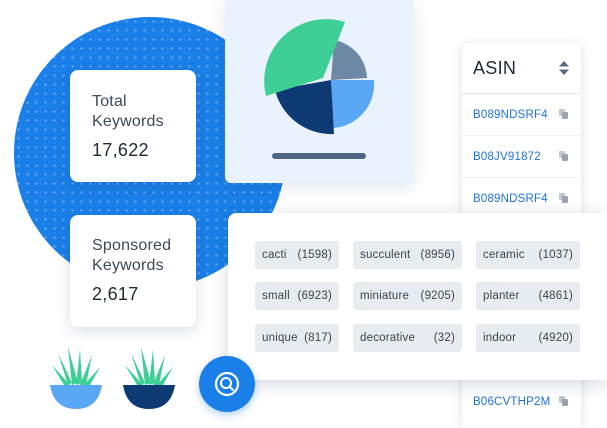  What do you see at coordinates (115, 294) in the screenshot?
I see `sponsored-keywords-value: 2,617` at bounding box center [115, 294].